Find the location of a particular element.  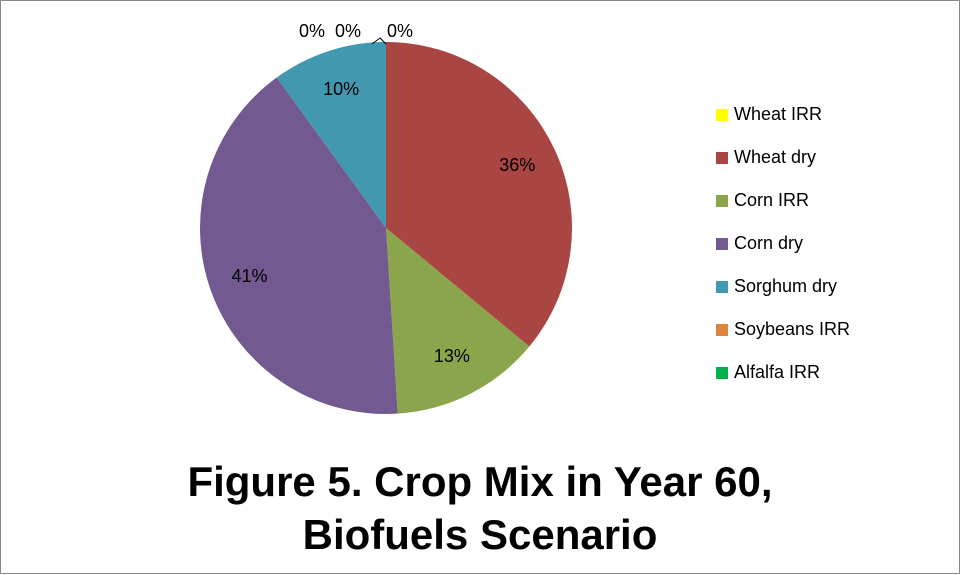

data-label: 41% is located at coordinates (249, 276).